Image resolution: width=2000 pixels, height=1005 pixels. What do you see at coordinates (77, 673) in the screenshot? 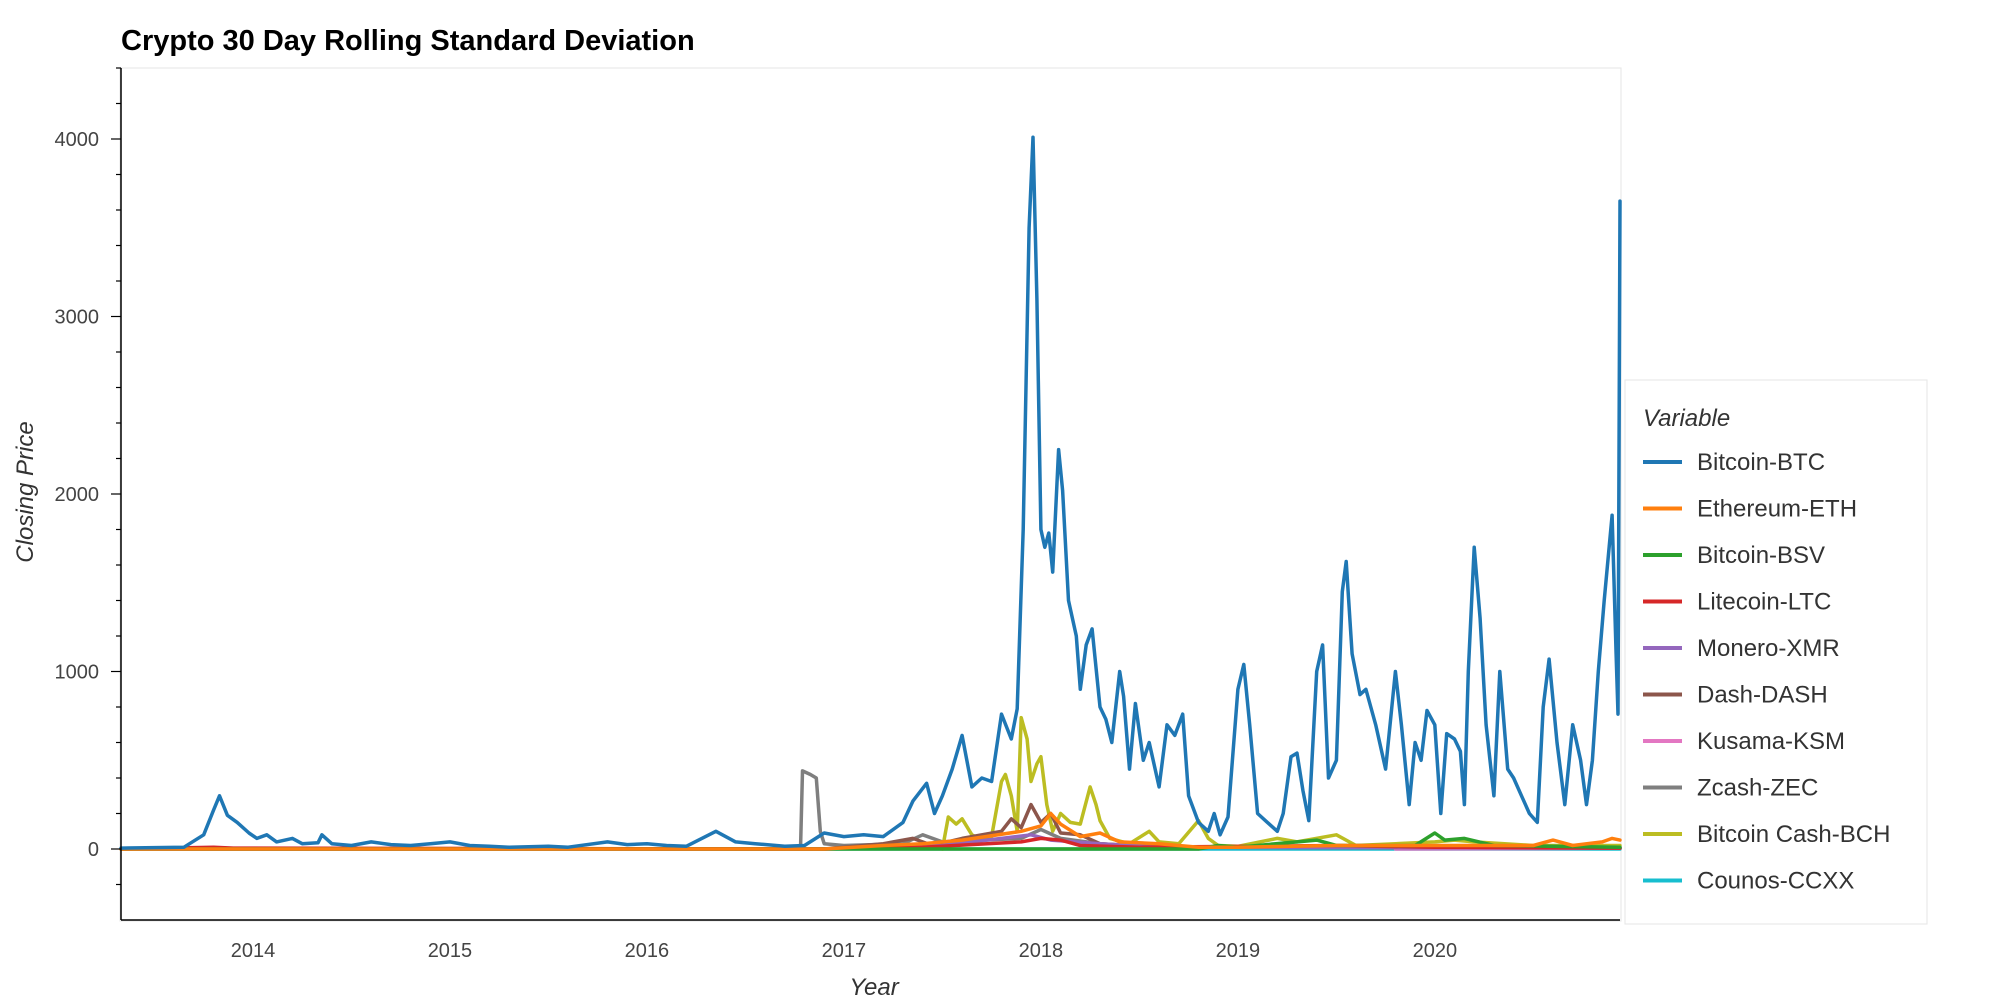
I see `y-tick-label: 1000` at bounding box center [77, 673].